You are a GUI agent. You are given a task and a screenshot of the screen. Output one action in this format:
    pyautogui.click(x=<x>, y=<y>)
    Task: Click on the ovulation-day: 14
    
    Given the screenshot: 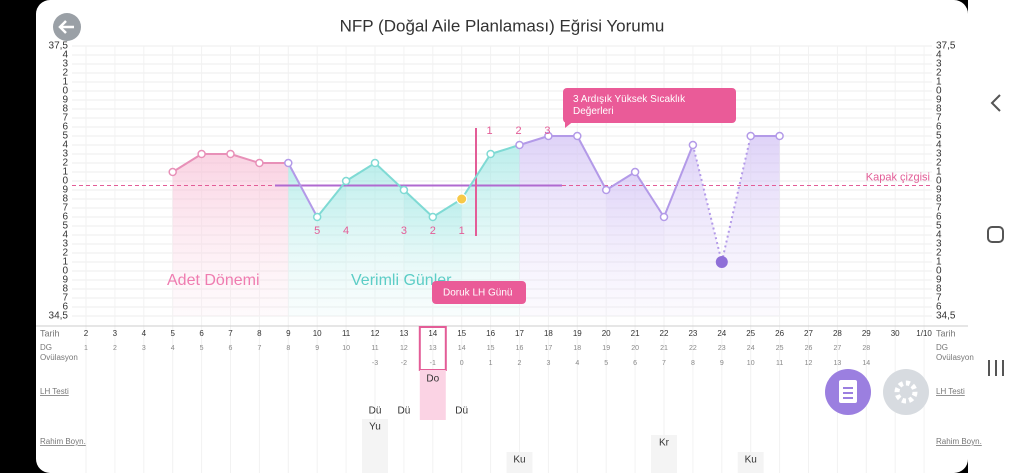 What is the action you would take?
    pyautogui.click(x=866, y=363)
    